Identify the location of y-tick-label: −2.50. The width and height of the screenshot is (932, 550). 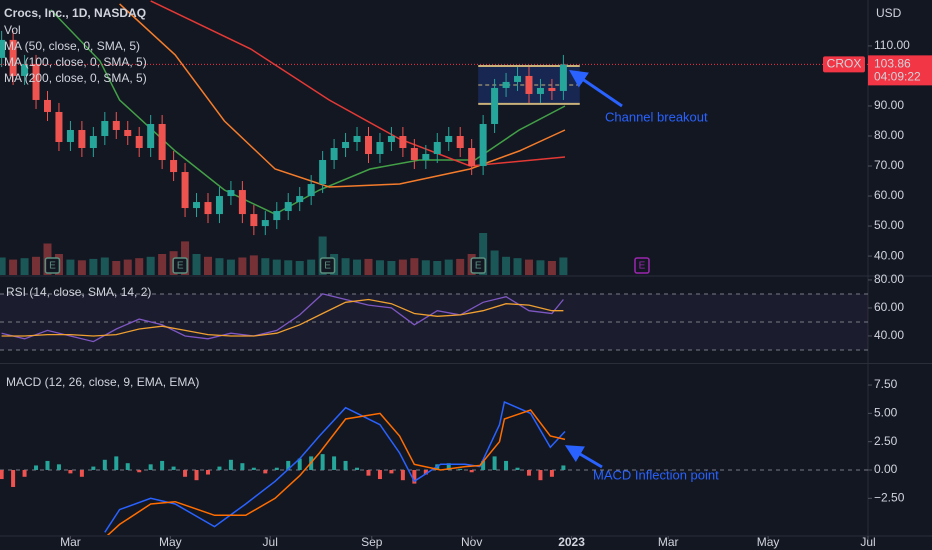
(889, 497).